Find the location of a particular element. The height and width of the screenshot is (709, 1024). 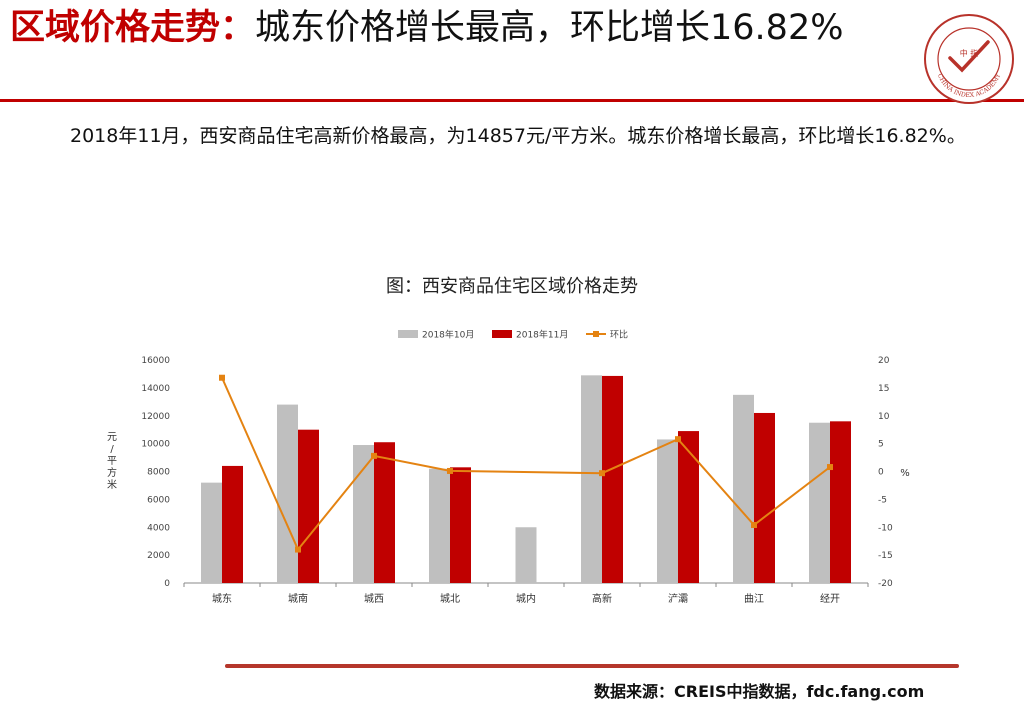

bar-6-oct is located at coordinates (667, 511).